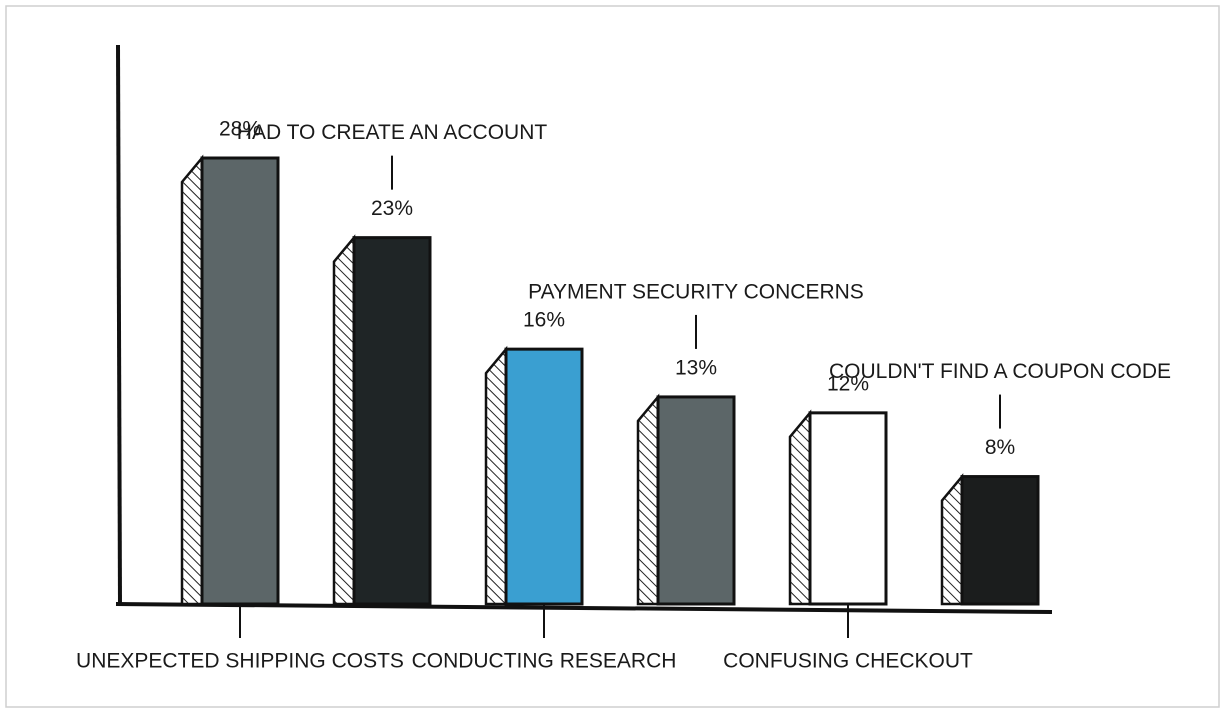 The height and width of the screenshot is (714, 1226). What do you see at coordinates (696, 291) in the screenshot?
I see `category-label: PAYMENT SECURITY CONCERNS` at bounding box center [696, 291].